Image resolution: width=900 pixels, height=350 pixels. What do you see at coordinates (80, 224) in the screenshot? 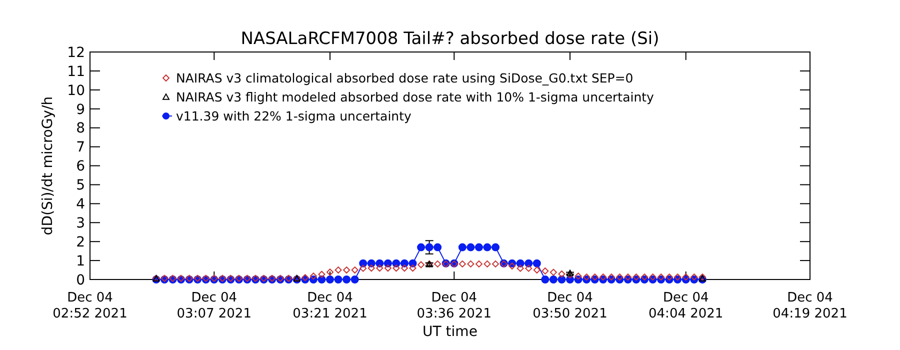
I see `y-tick-label: 3` at bounding box center [80, 224].